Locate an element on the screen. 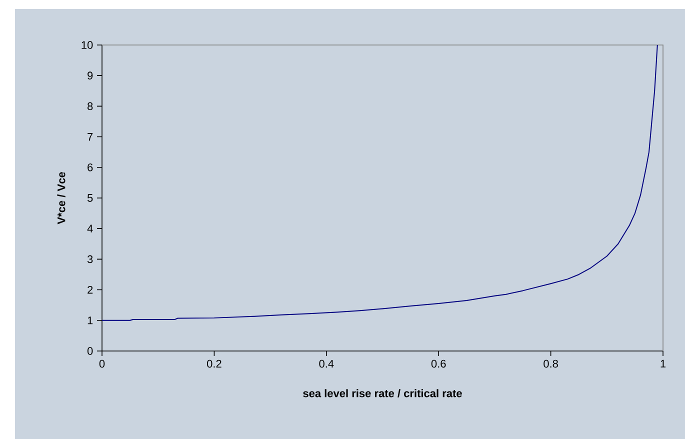  x-tick-label: 0.6 is located at coordinates (438, 364).